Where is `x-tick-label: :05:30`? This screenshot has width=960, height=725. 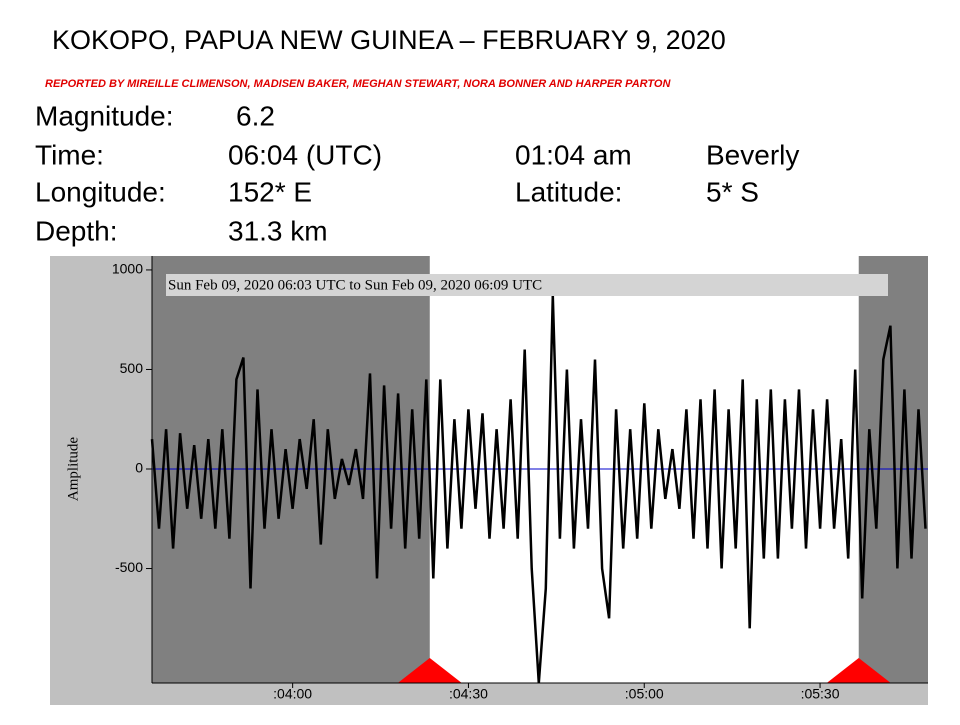 x-tick-label: :05:30 is located at coordinates (820, 694).